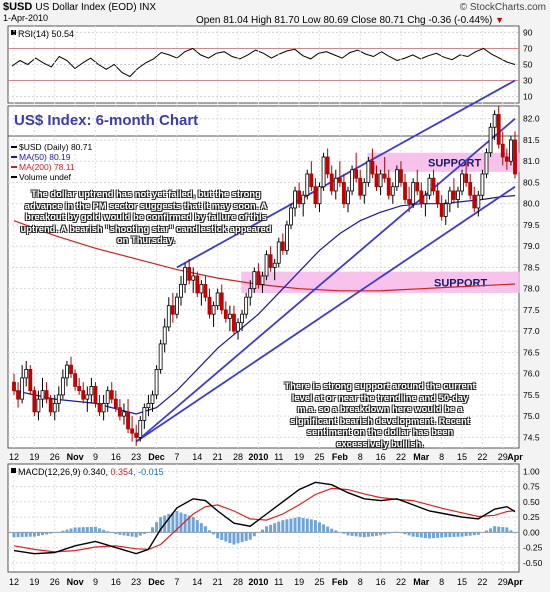  What do you see at coordinates (503, 582) in the screenshot?
I see `x-tick-label: 29` at bounding box center [503, 582].